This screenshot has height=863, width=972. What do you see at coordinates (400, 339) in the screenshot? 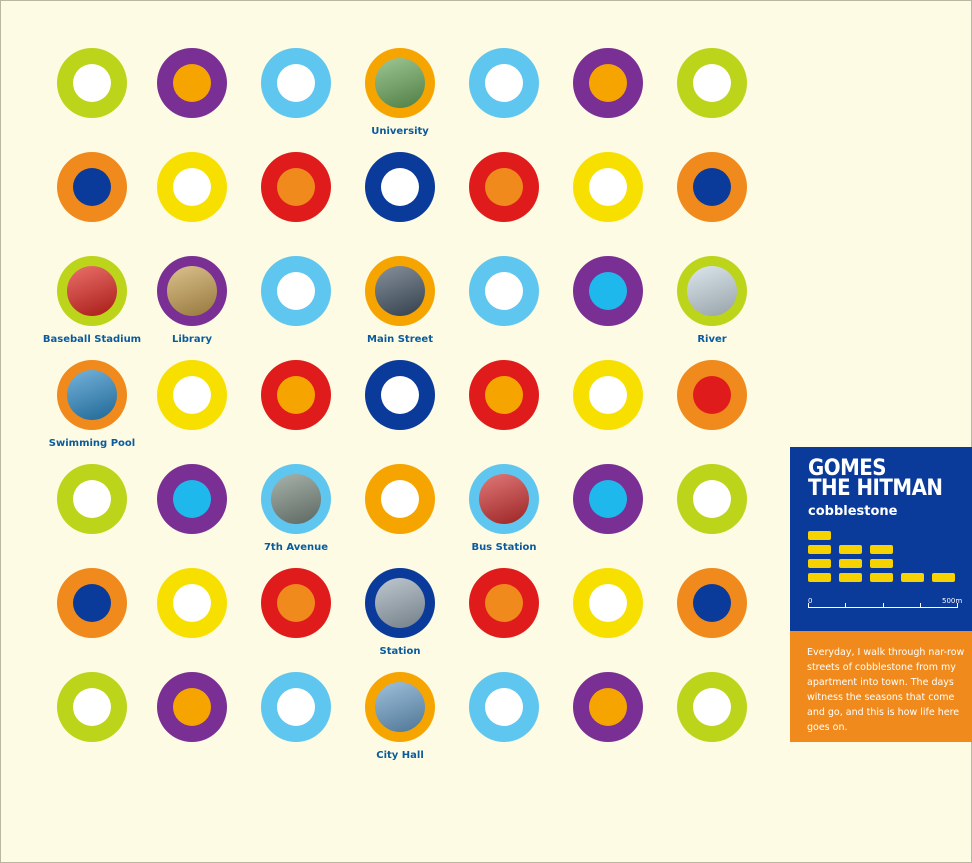
I see `place-label: Main Street` at bounding box center [400, 339].